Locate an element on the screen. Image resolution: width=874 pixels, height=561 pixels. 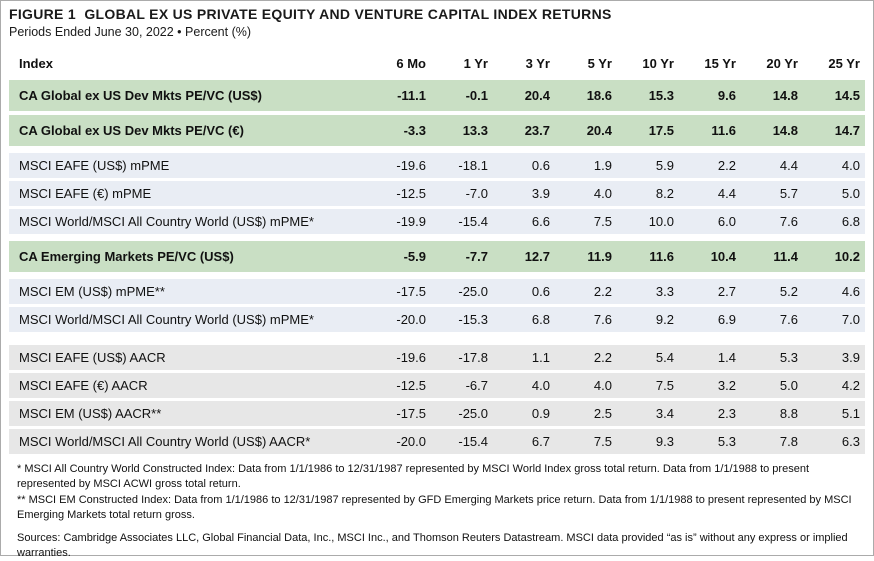
row-value: 3.4 is located at coordinates (664, 413).